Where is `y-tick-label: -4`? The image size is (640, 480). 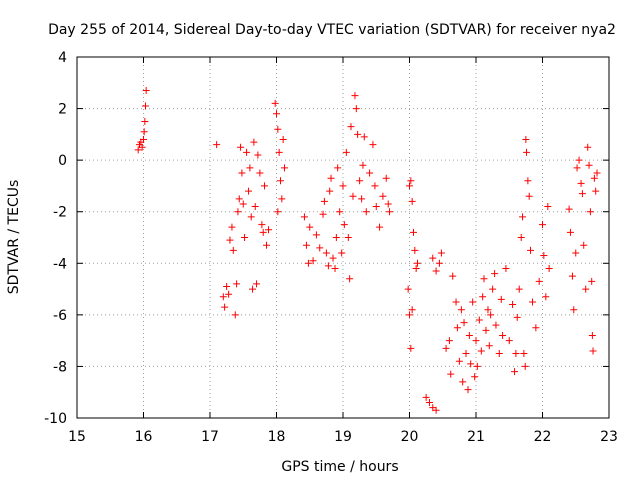
y-tick-label: -4 is located at coordinates (60, 264).